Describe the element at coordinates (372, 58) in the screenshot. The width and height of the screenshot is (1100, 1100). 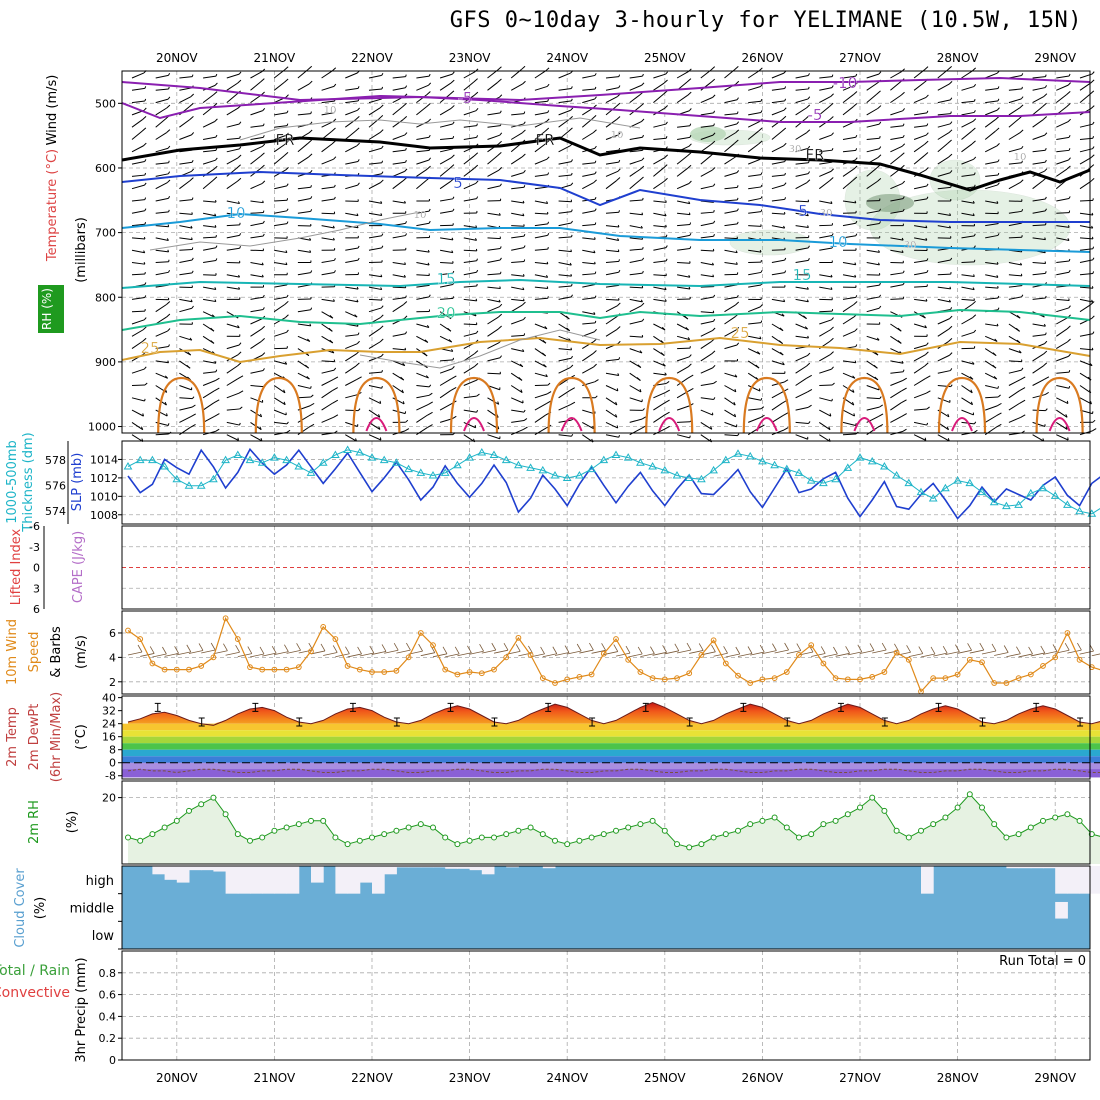
I see `date-label-top: 22NOV` at that location.